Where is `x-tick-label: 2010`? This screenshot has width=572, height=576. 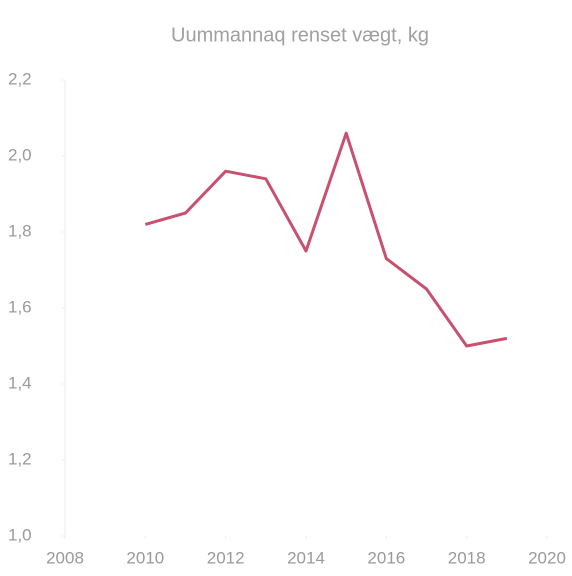
x-tick-label: 2010 is located at coordinates (145, 557).